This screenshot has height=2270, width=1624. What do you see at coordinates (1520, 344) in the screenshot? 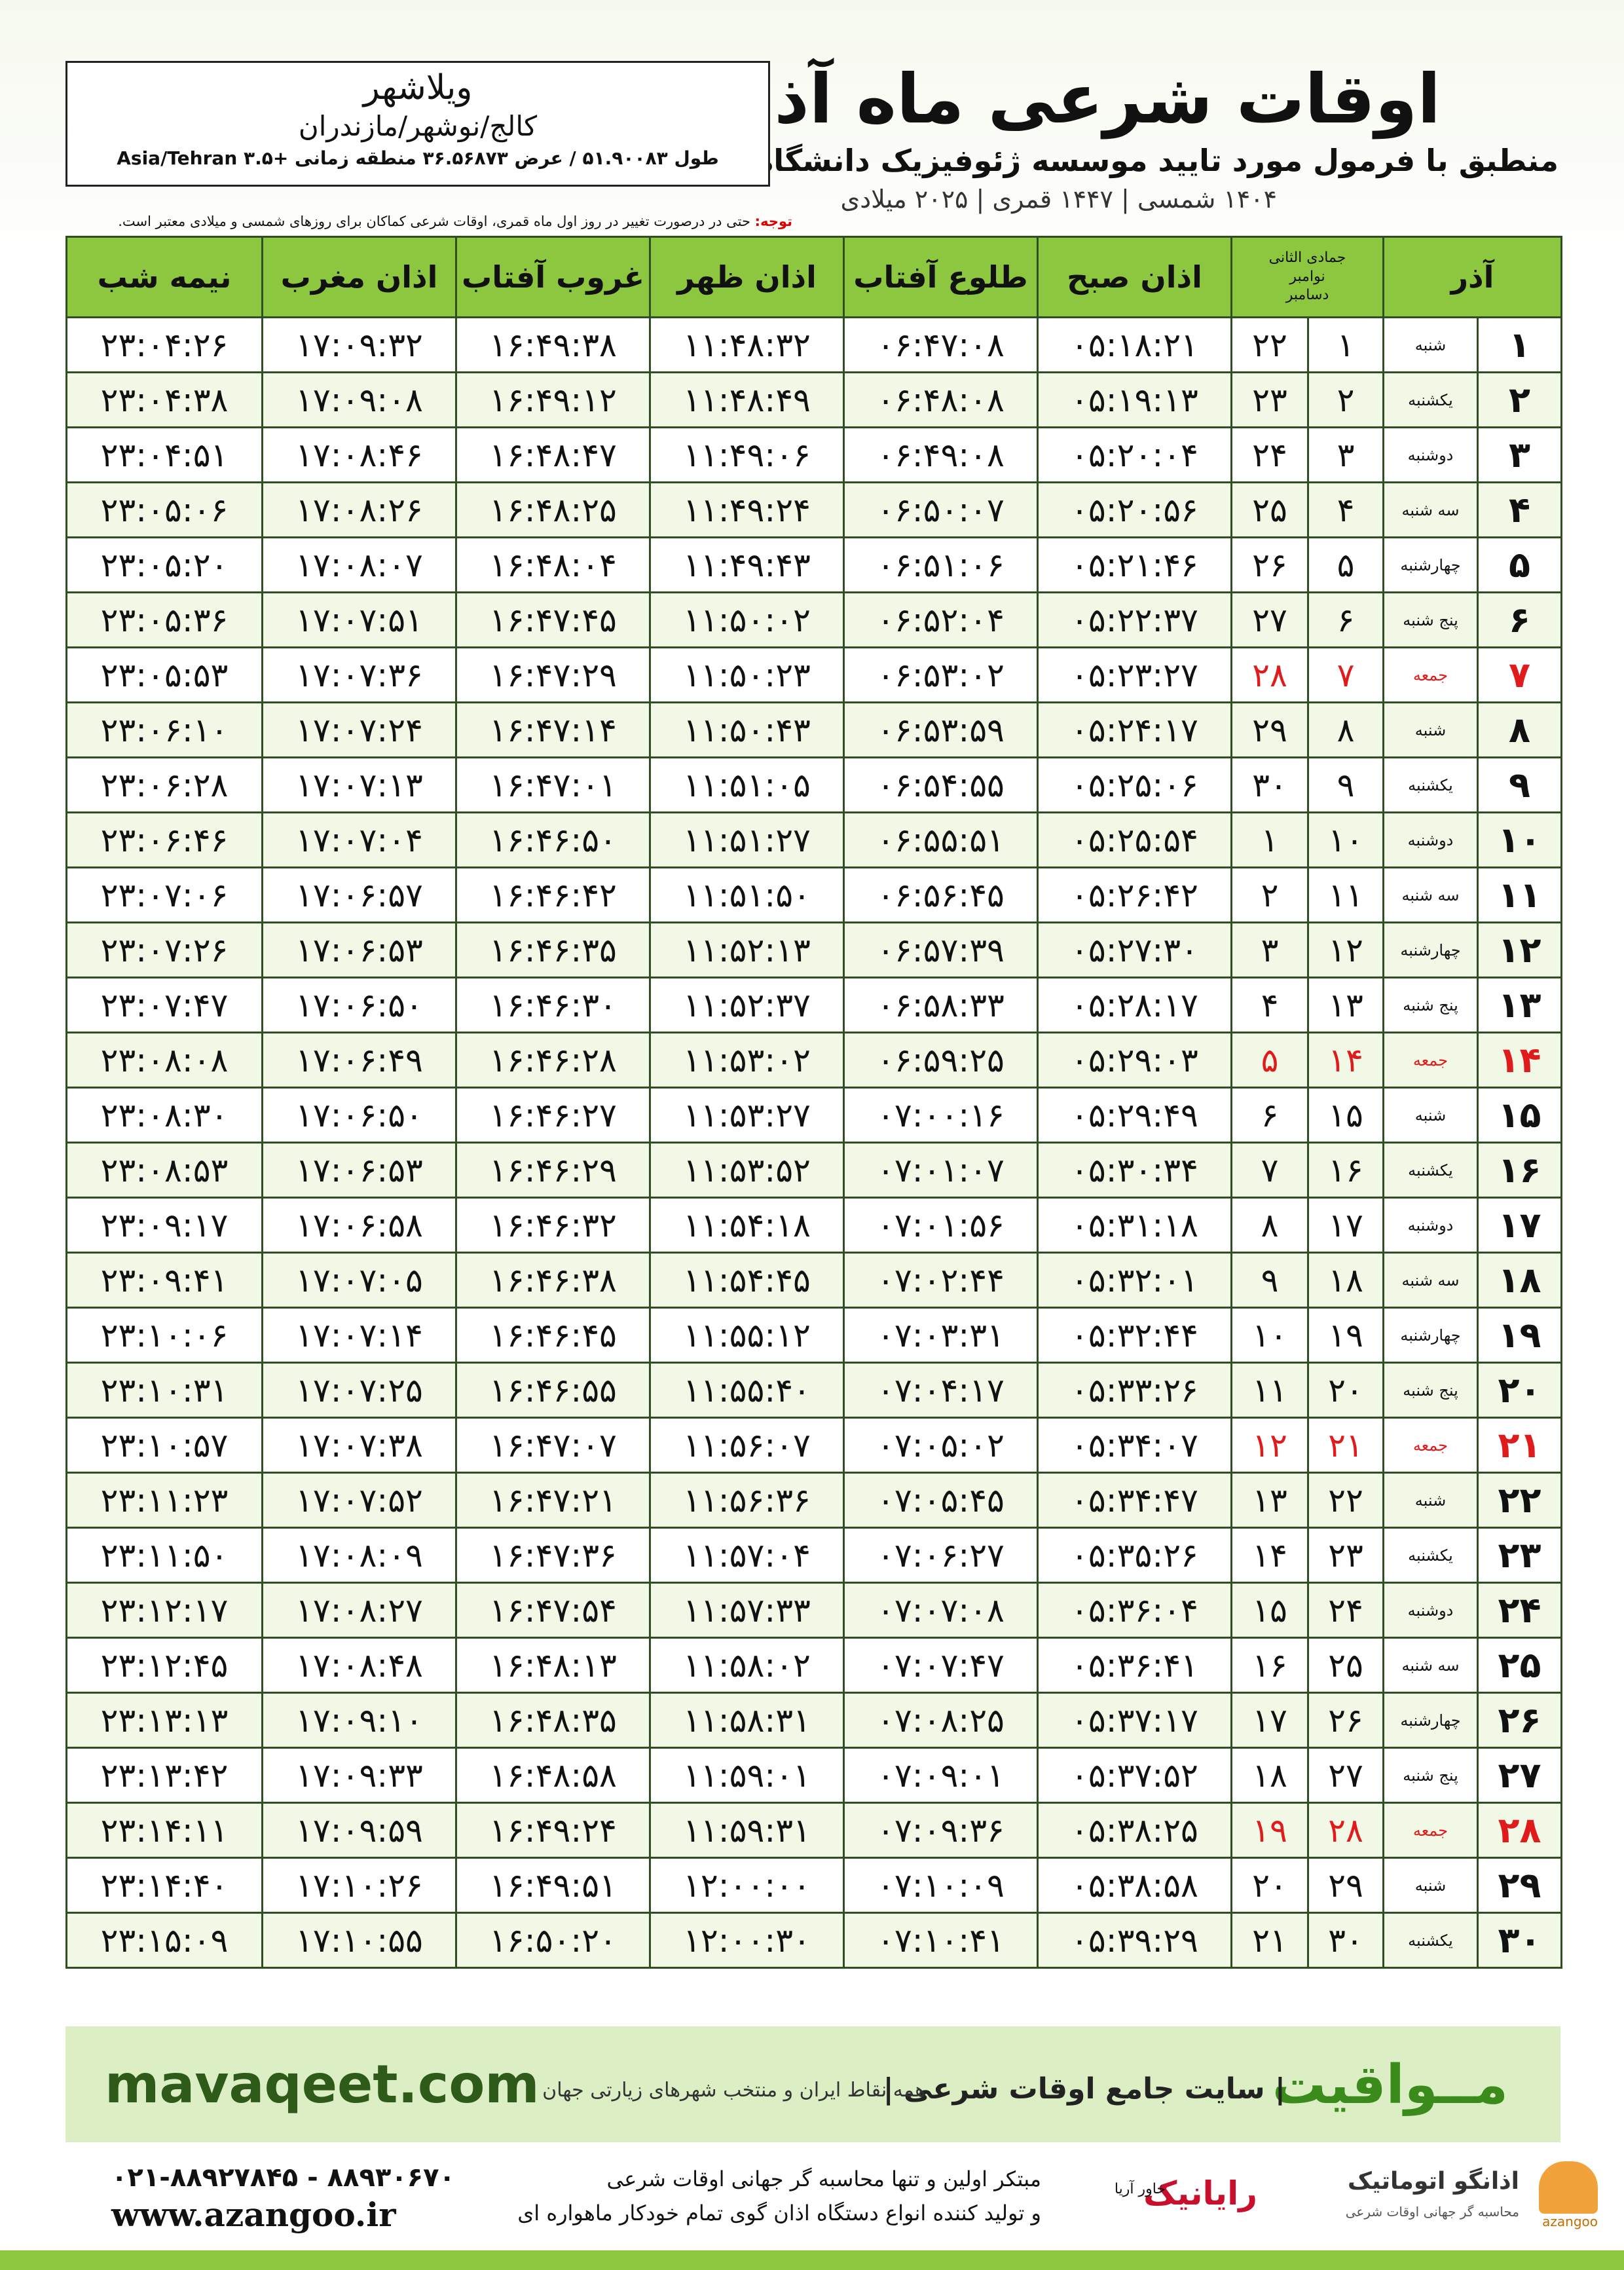
I see `day-number: ۱` at bounding box center [1520, 344].